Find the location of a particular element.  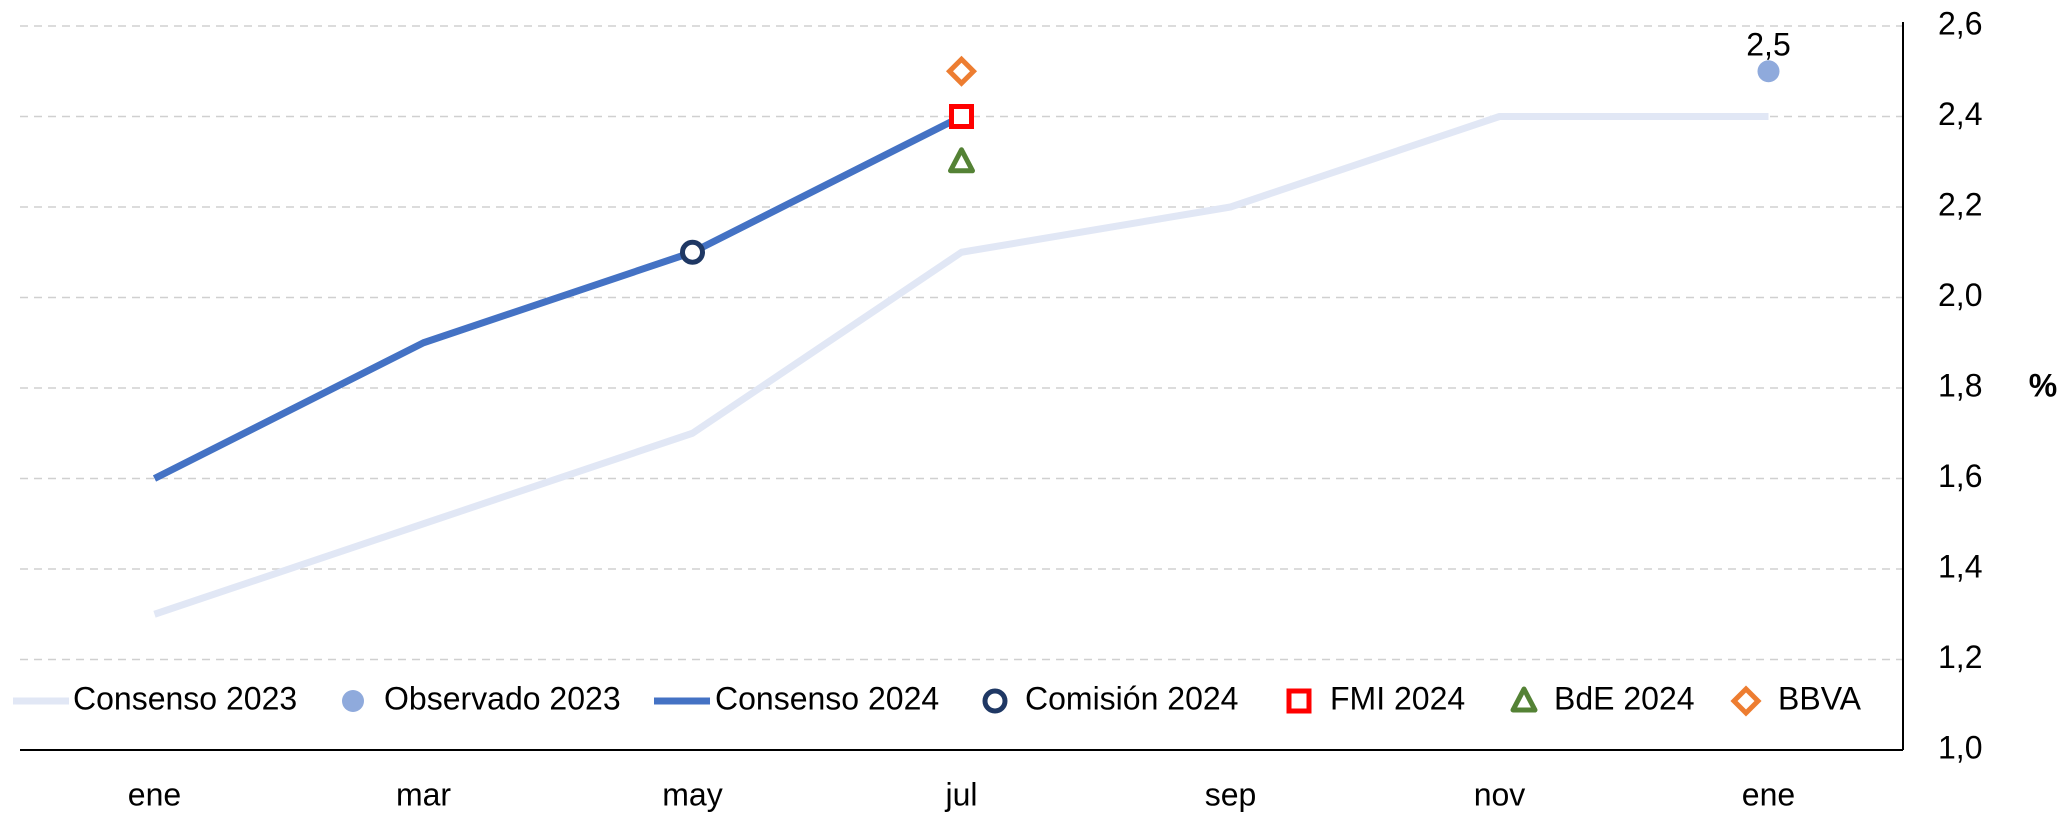

x-tick-label: sep is located at coordinates (1231, 794).